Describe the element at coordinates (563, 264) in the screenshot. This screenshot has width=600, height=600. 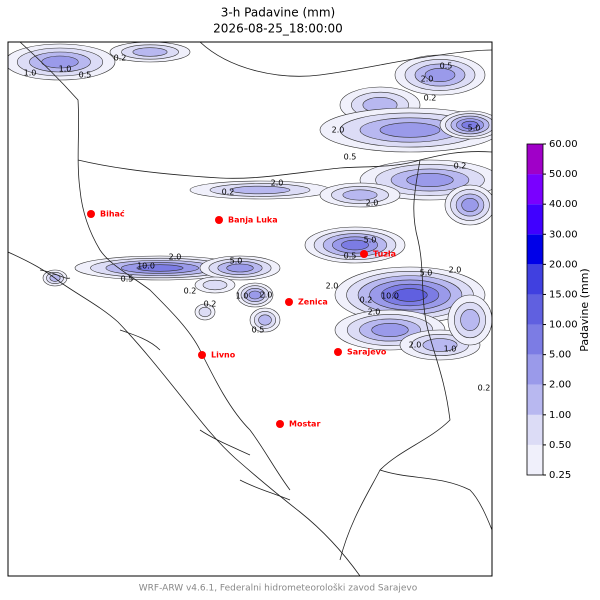
I see `colorbar-tick-label: 20.00` at that location.